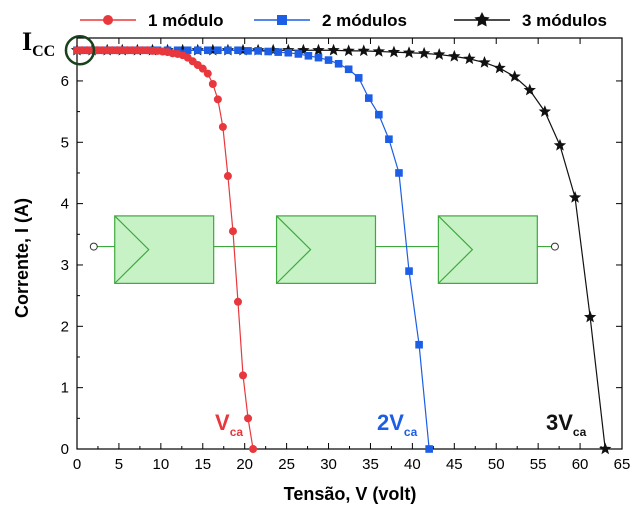  I want to click on y-tick-label-0: 0, so click(65, 449).